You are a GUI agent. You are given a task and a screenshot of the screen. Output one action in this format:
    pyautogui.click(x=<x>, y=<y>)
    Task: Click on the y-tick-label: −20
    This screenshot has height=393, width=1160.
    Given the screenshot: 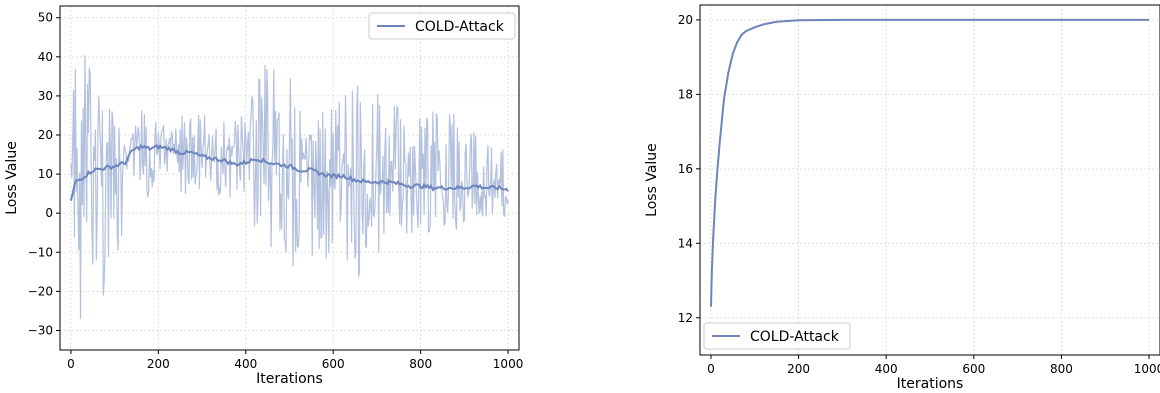 What is the action you would take?
    pyautogui.click(x=40, y=291)
    